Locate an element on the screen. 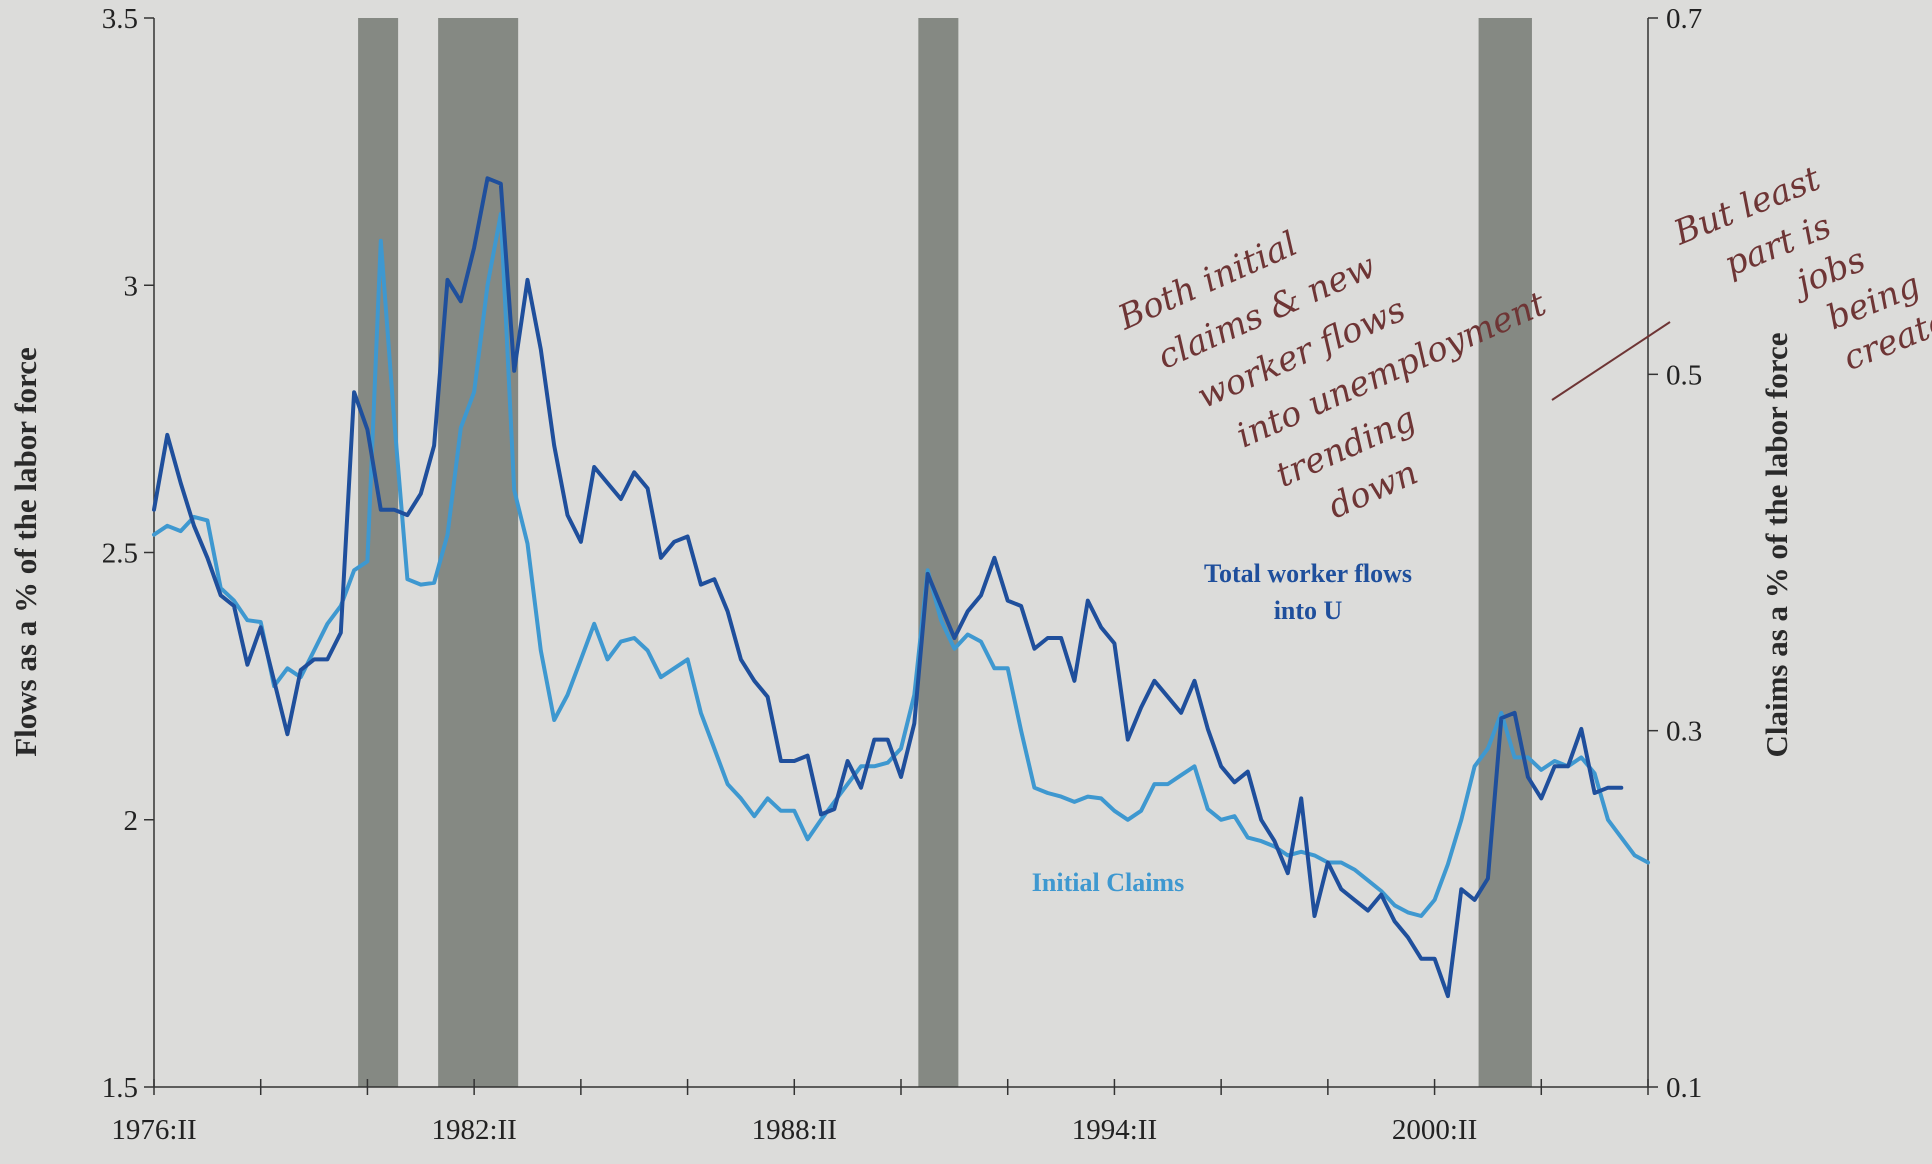  right-tick-label: 0.1 is located at coordinates (1684, 1088).